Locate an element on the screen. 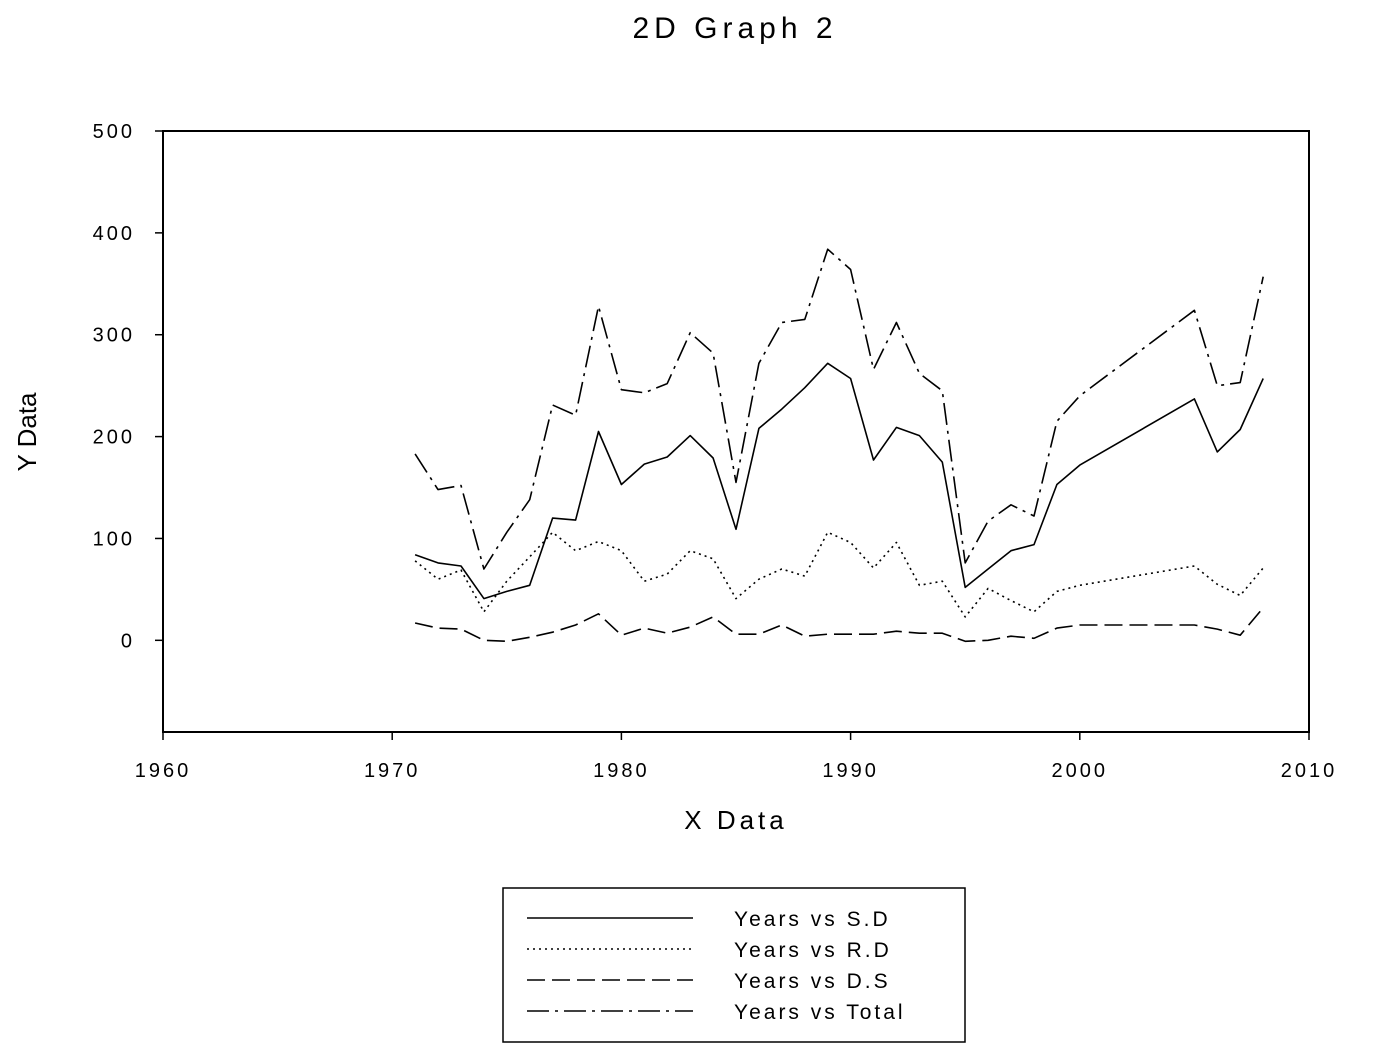 This screenshot has width=1375, height=1050. legend-label: Years vs S.D is located at coordinates (812, 919).